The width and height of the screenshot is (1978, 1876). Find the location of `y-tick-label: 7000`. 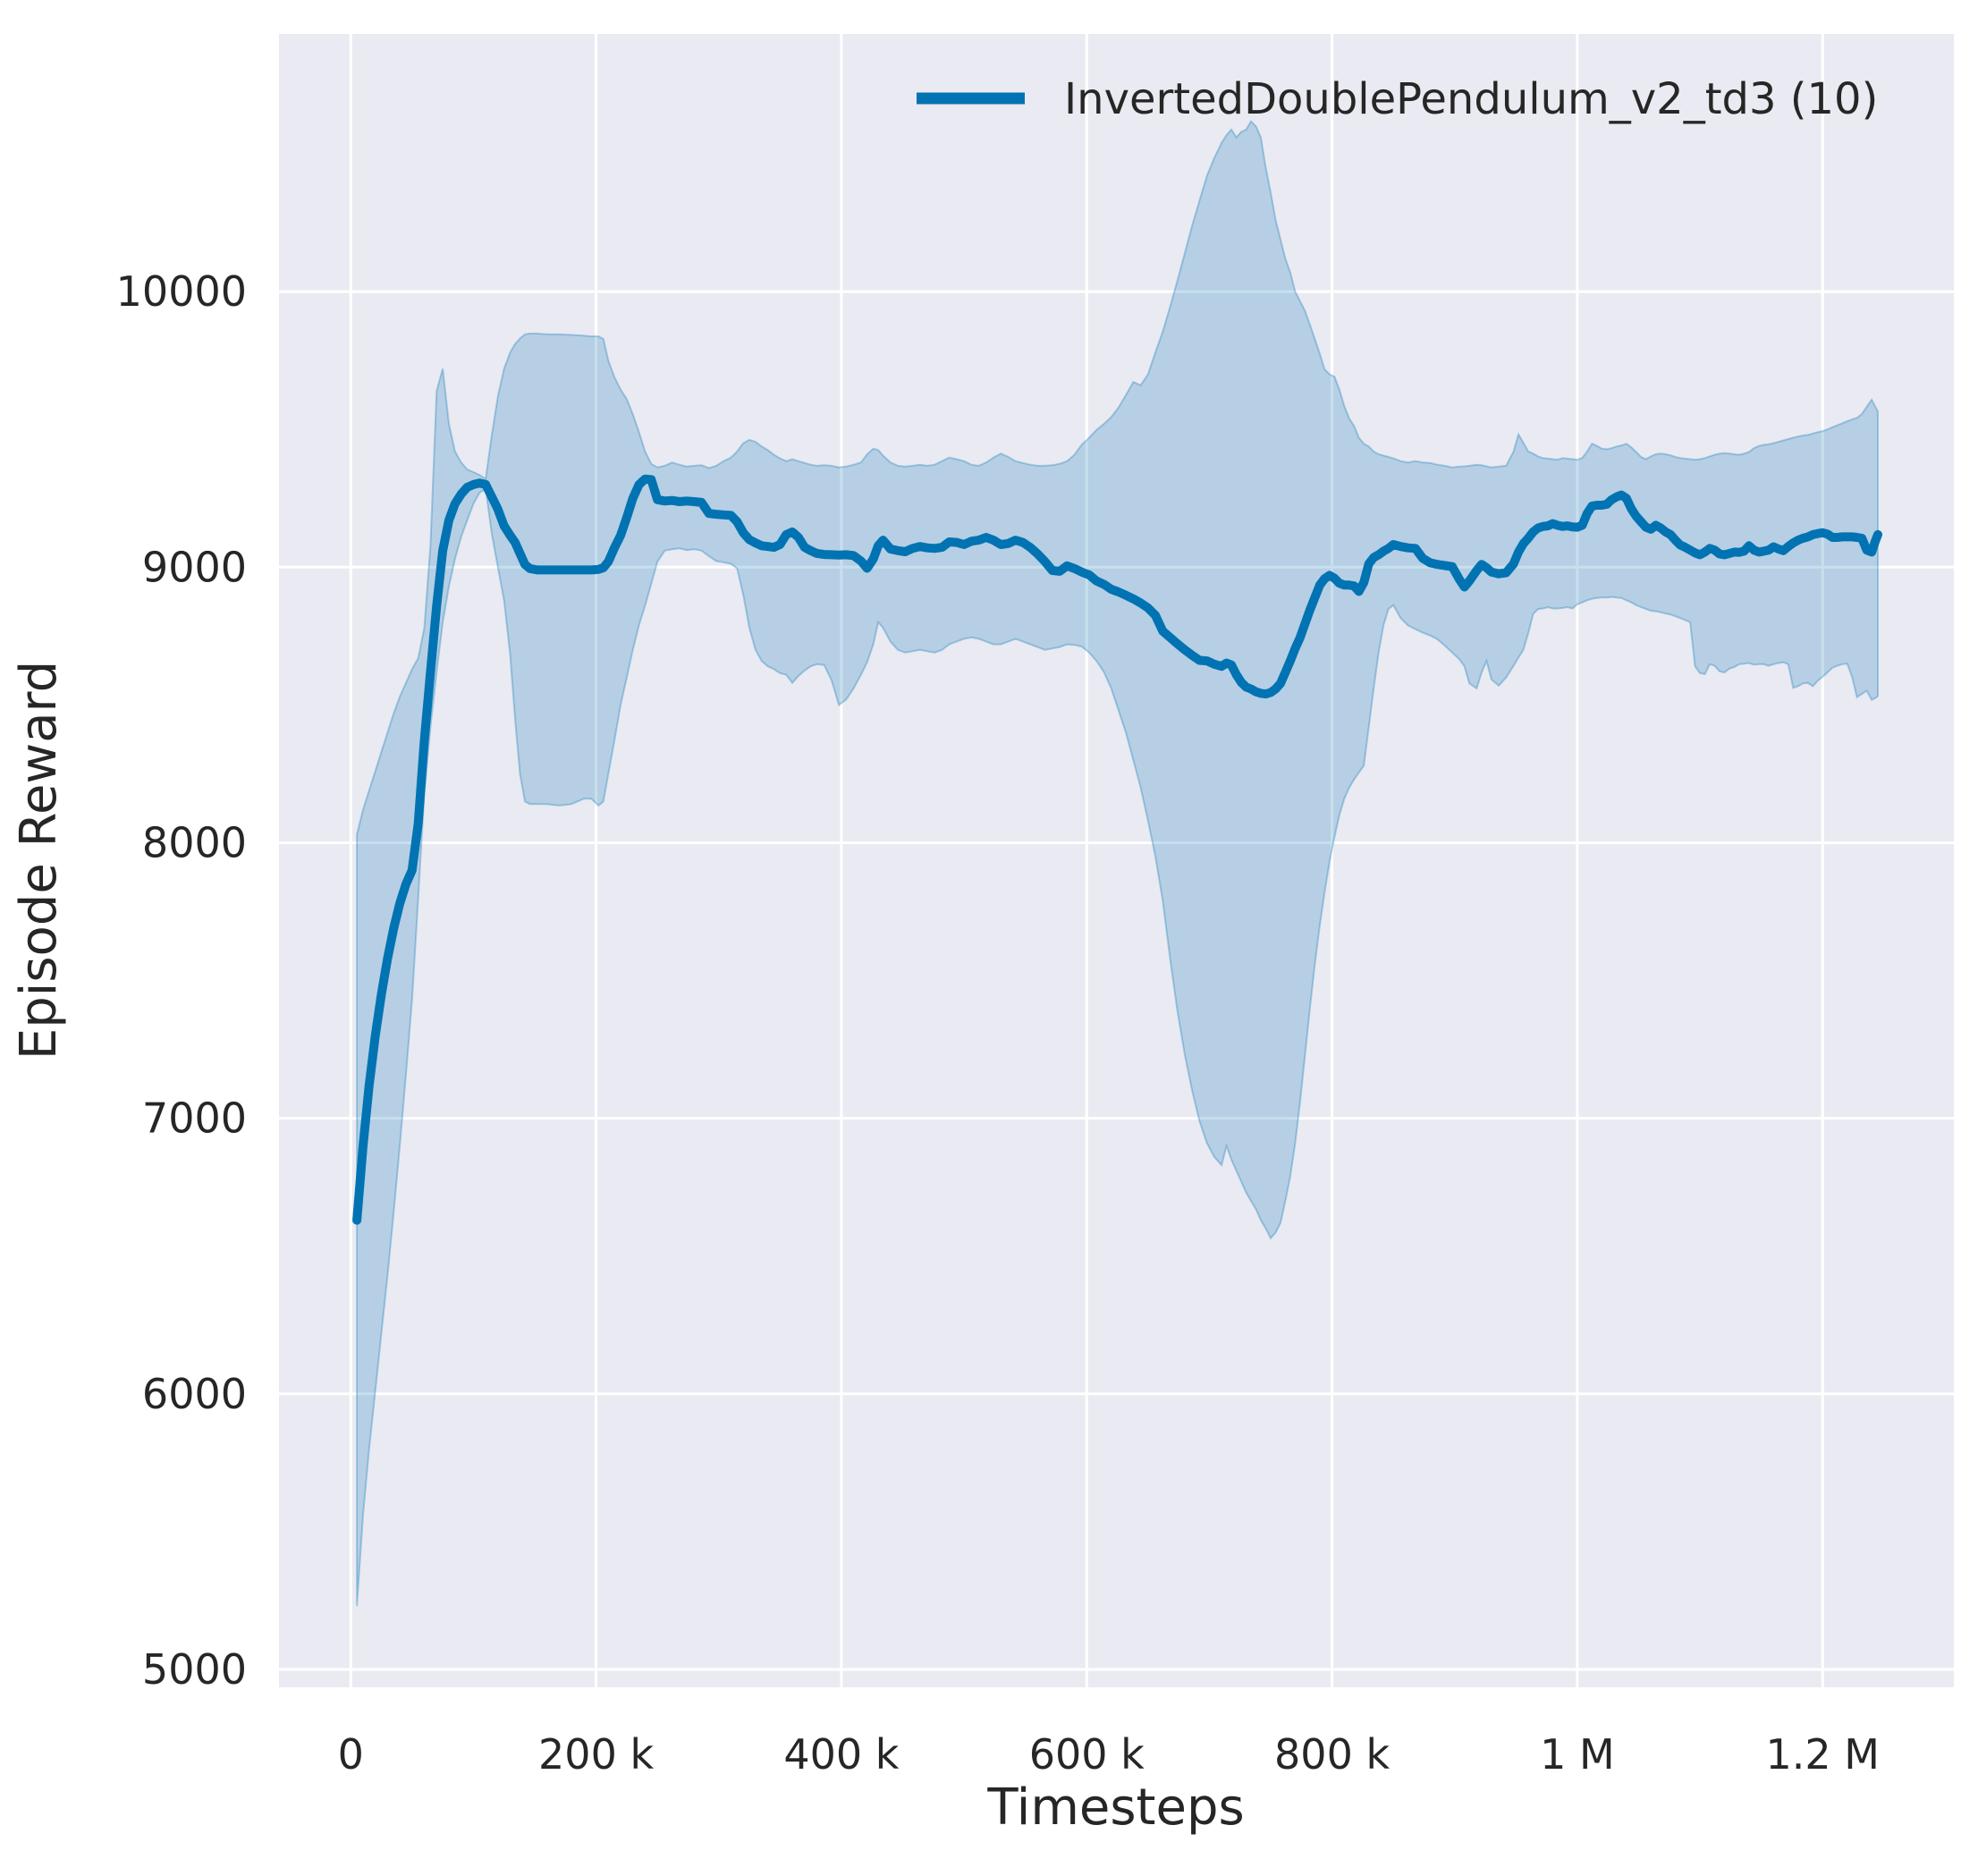

y-tick-label: 7000 is located at coordinates (194, 1118).